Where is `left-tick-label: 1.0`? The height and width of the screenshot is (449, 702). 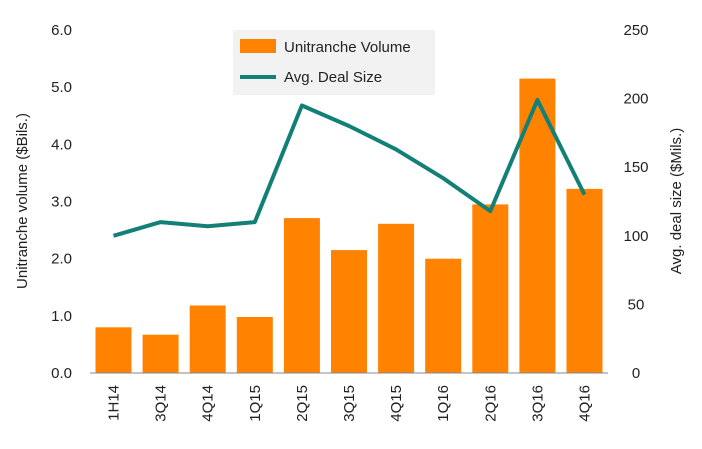 left-tick-label: 1.0 is located at coordinates (61, 316).